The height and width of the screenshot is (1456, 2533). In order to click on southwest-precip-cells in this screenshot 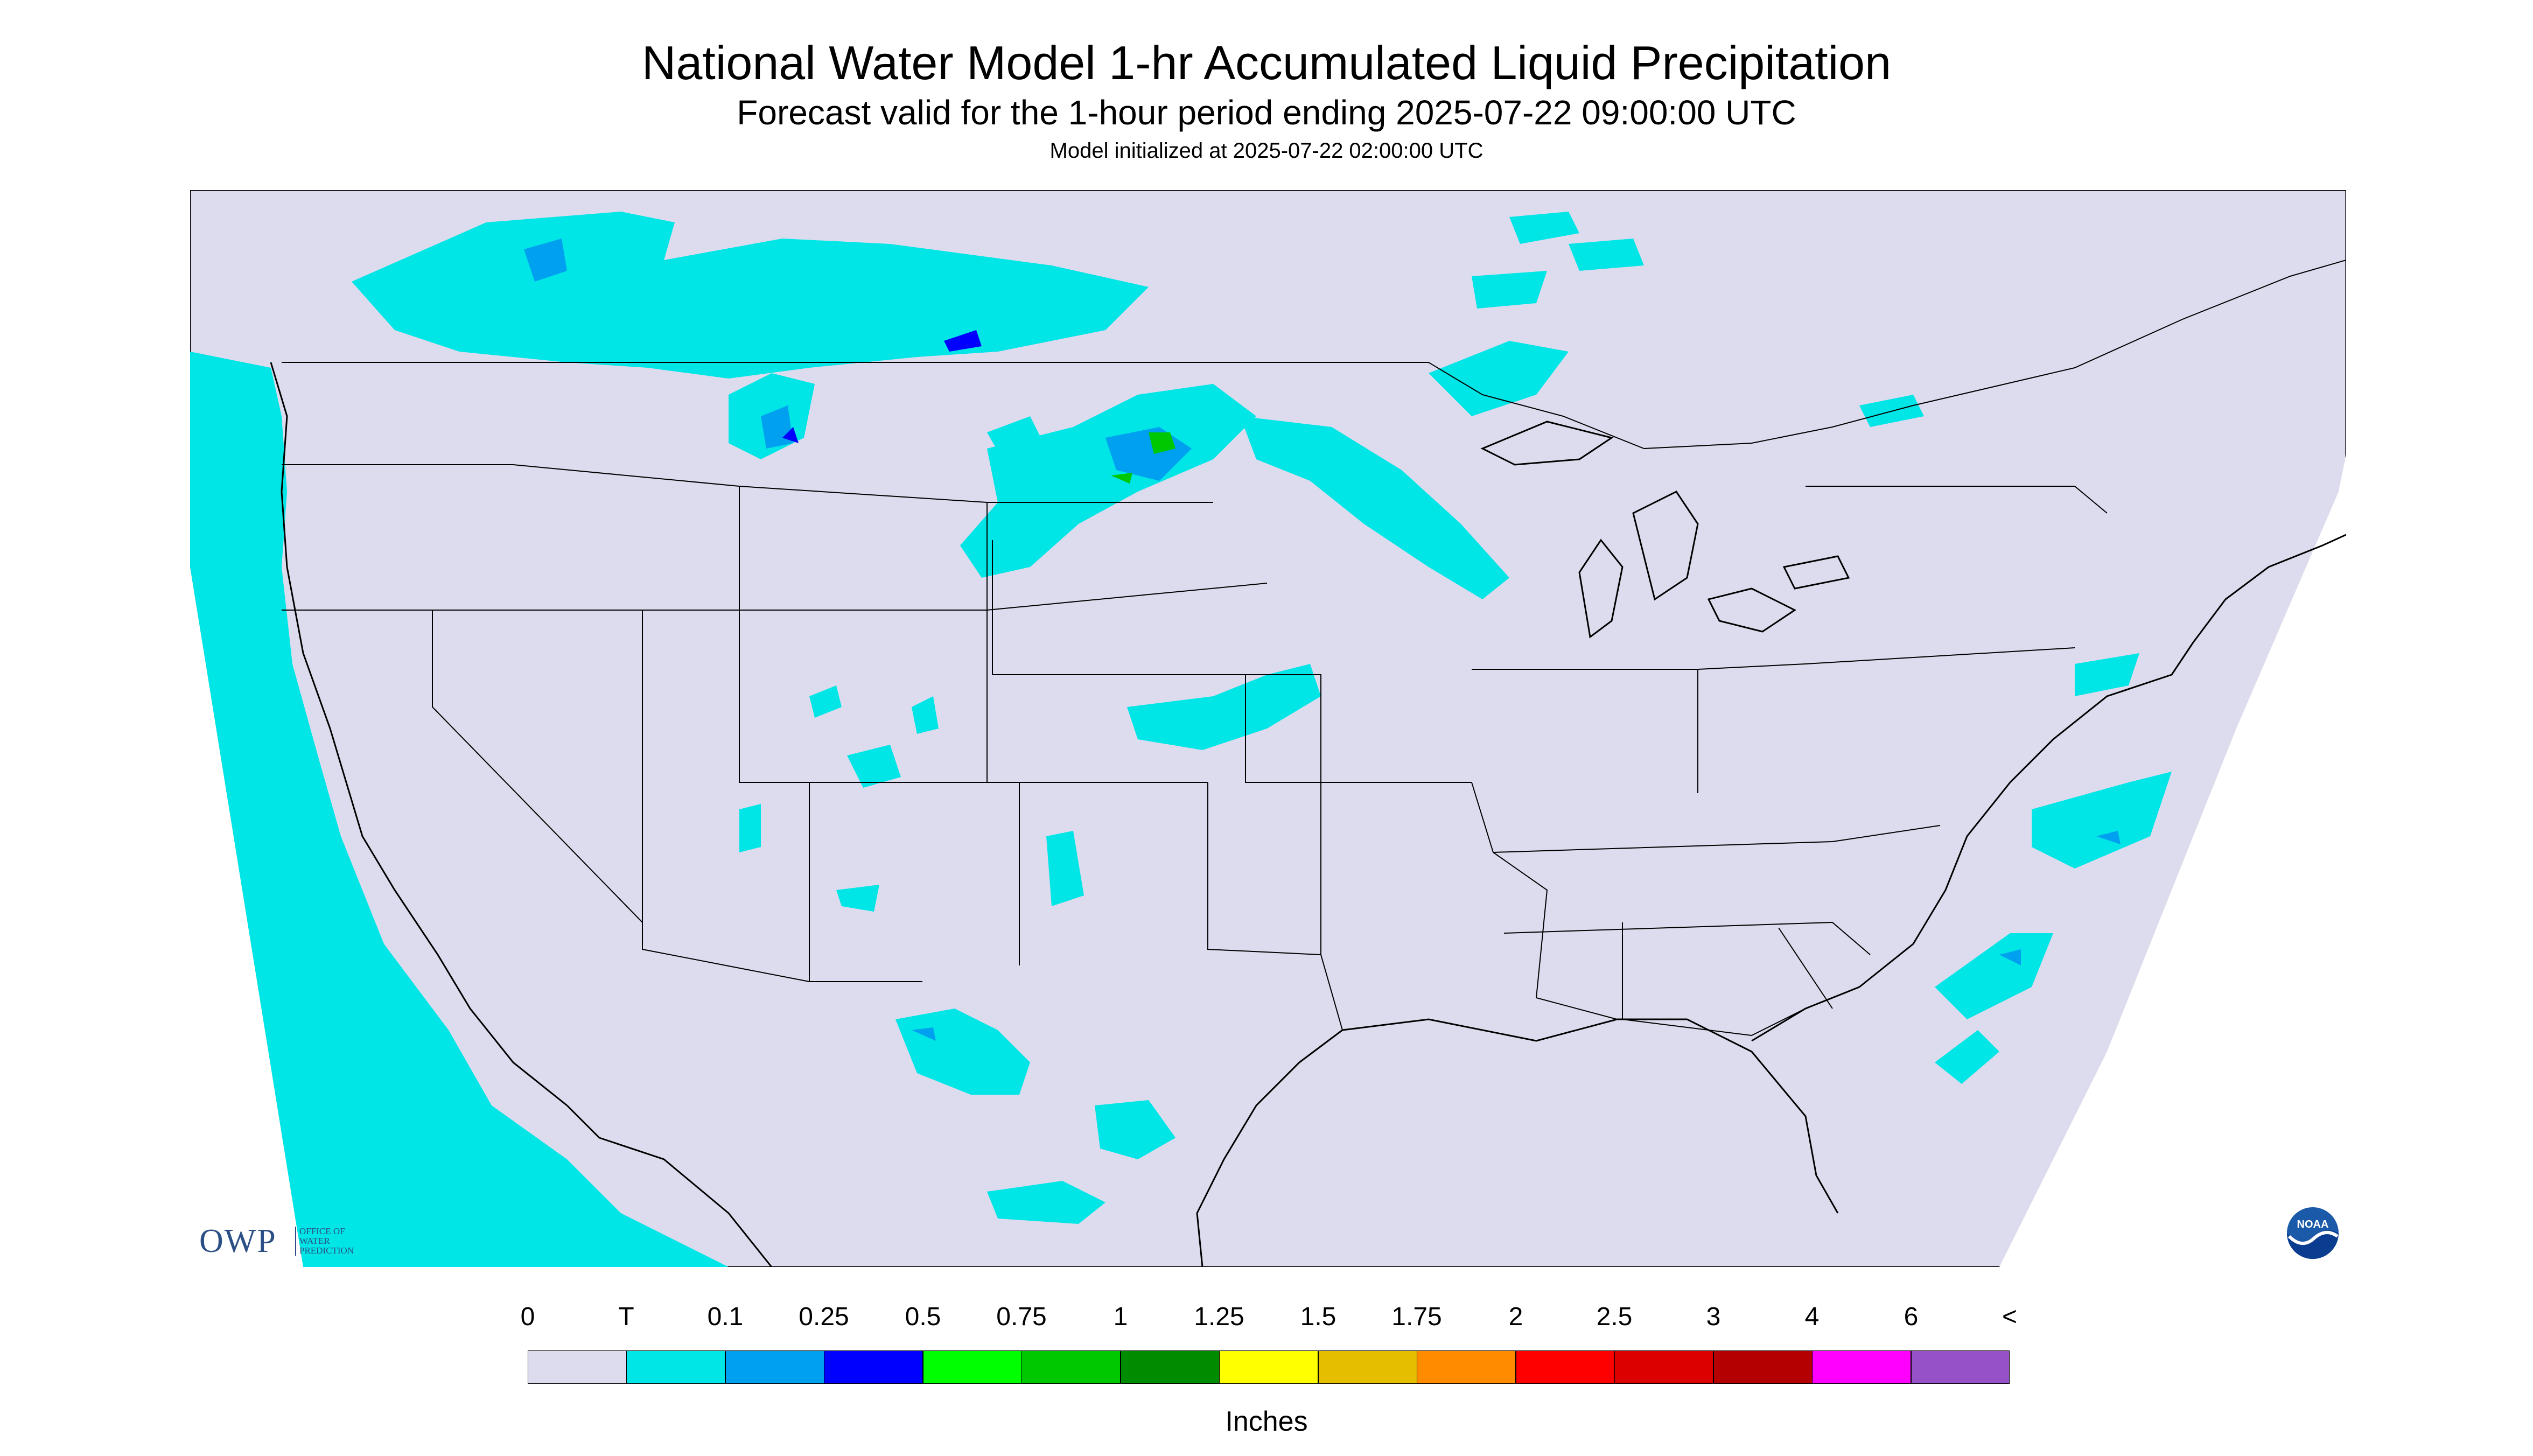, I will do `click(957, 984)`.